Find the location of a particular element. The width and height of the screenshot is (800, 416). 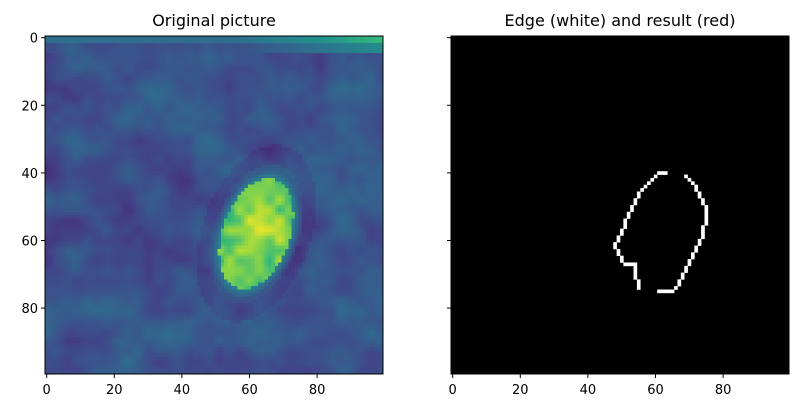

x-tick-label-right-1: 20 is located at coordinates (520, 390).